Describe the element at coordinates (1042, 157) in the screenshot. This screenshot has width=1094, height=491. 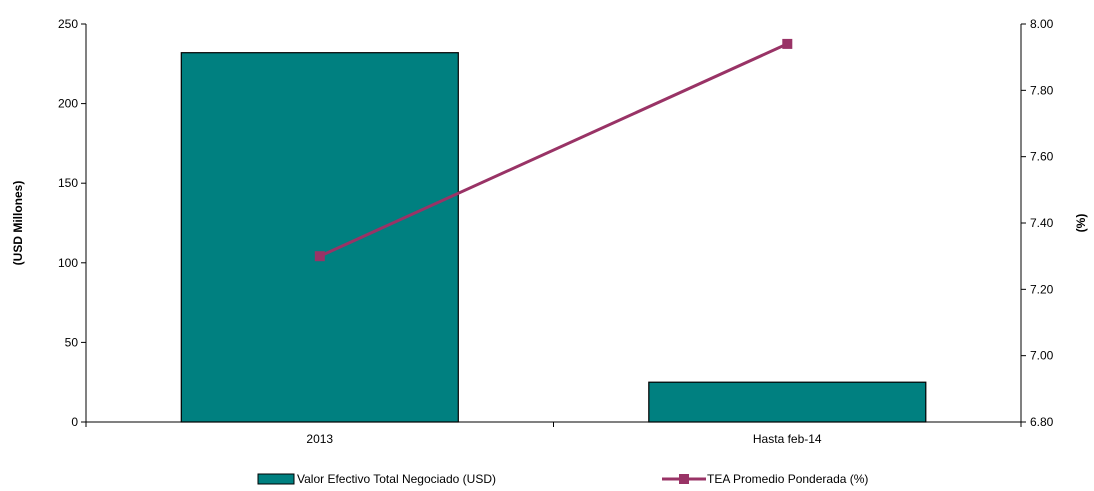
I see `right-tick-label: 7.60` at that location.